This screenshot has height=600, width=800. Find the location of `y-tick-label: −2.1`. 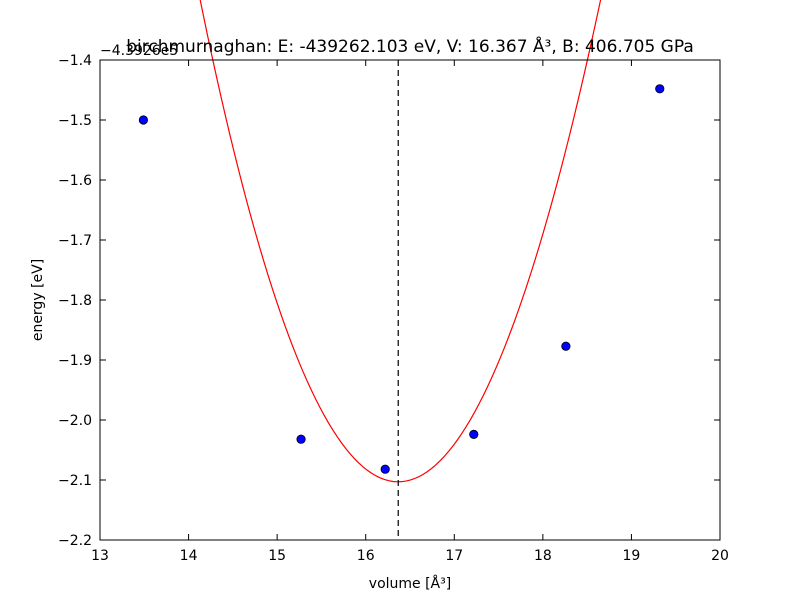

y-tick-label: −2.1 is located at coordinates (75, 481).